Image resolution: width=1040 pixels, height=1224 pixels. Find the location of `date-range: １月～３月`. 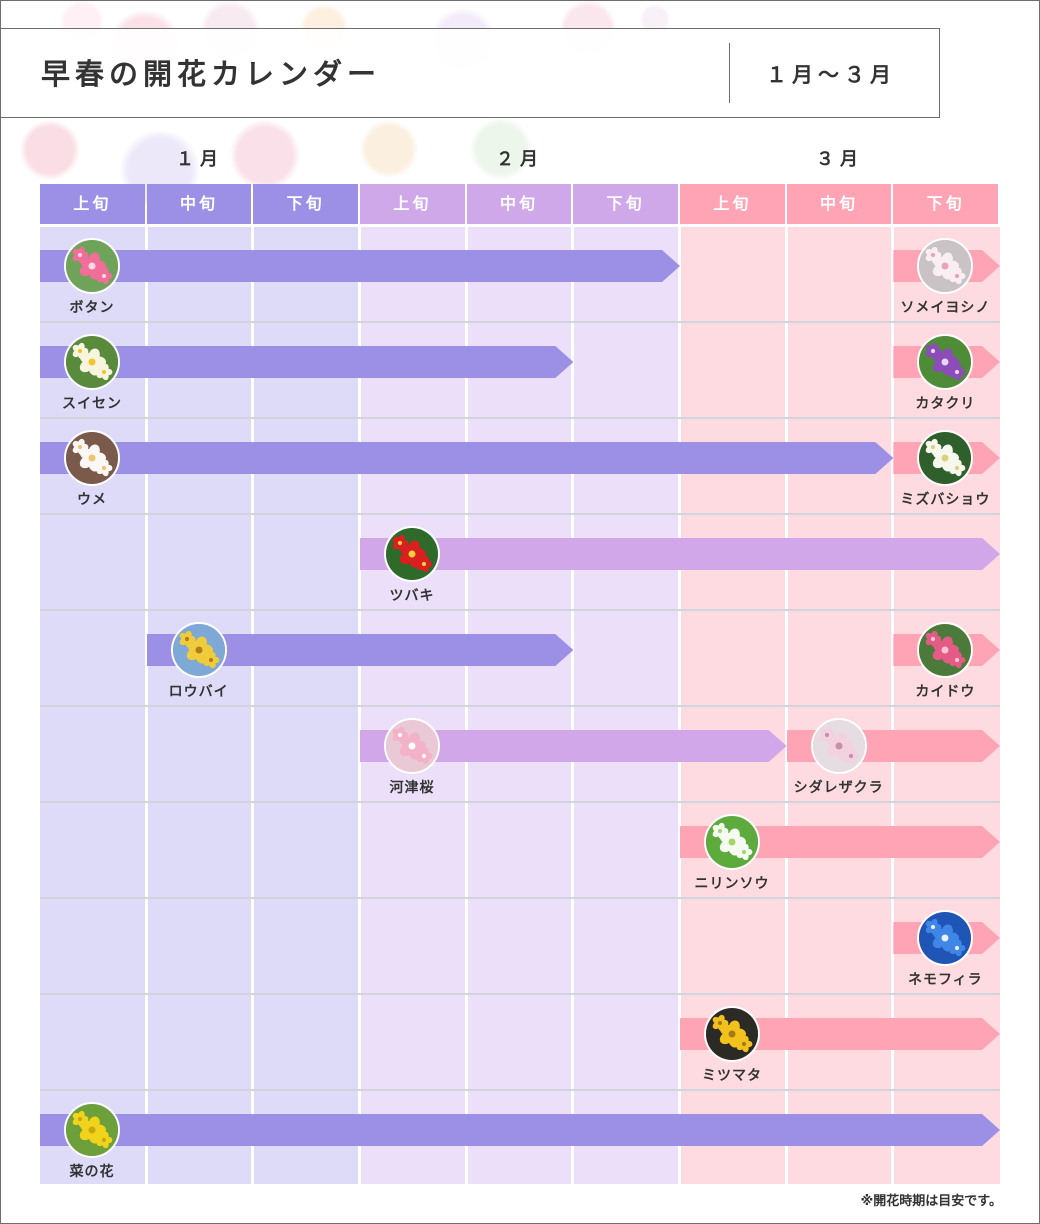

date-range: １月～３月 is located at coordinates (831, 74).